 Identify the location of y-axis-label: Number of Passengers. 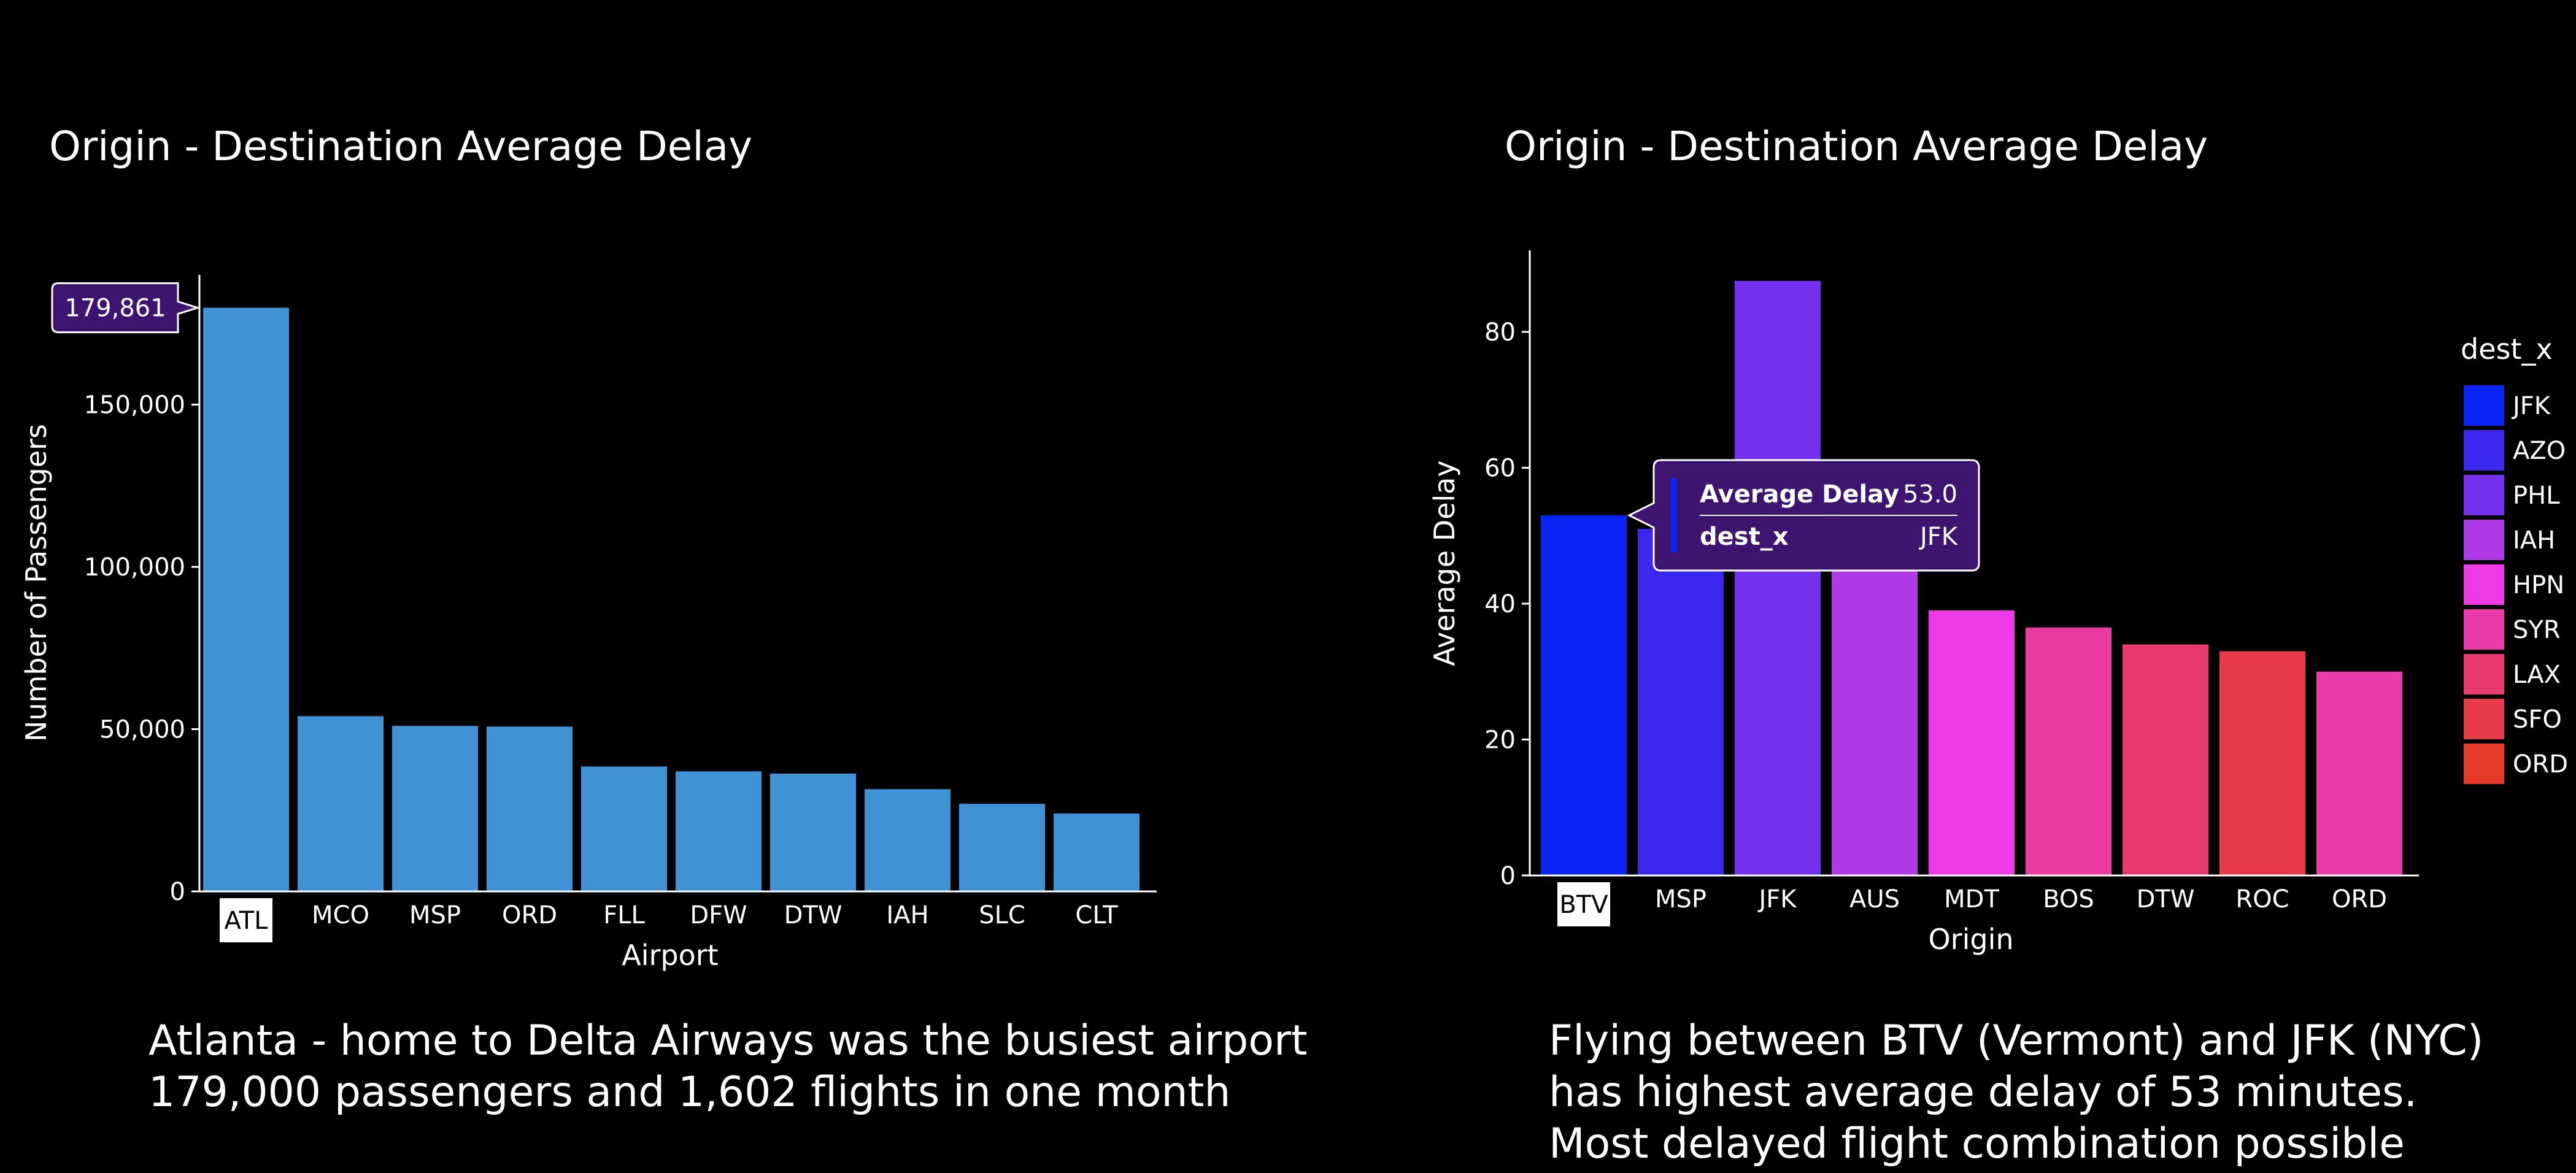
(36, 583).